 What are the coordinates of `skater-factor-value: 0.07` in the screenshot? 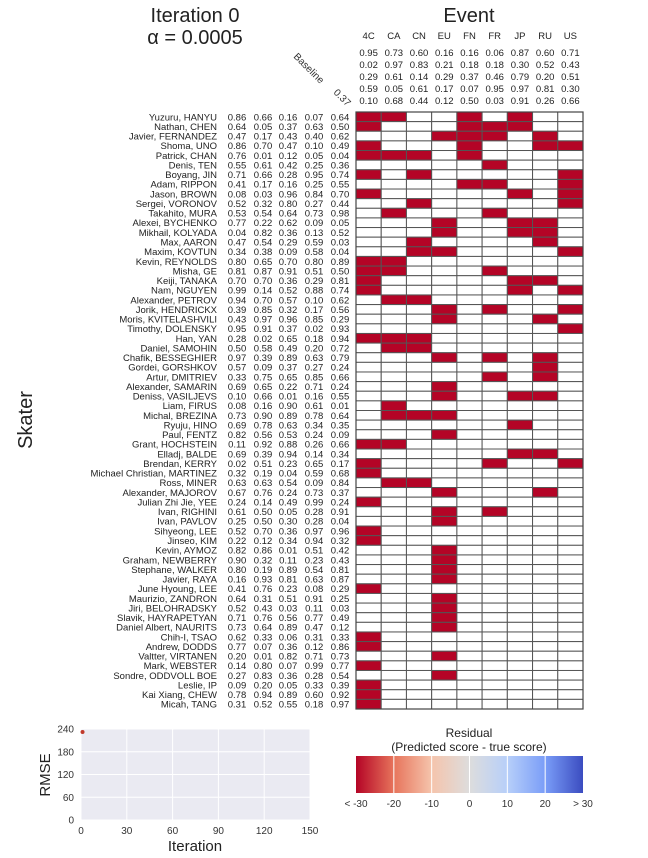 It's located at (263, 647).